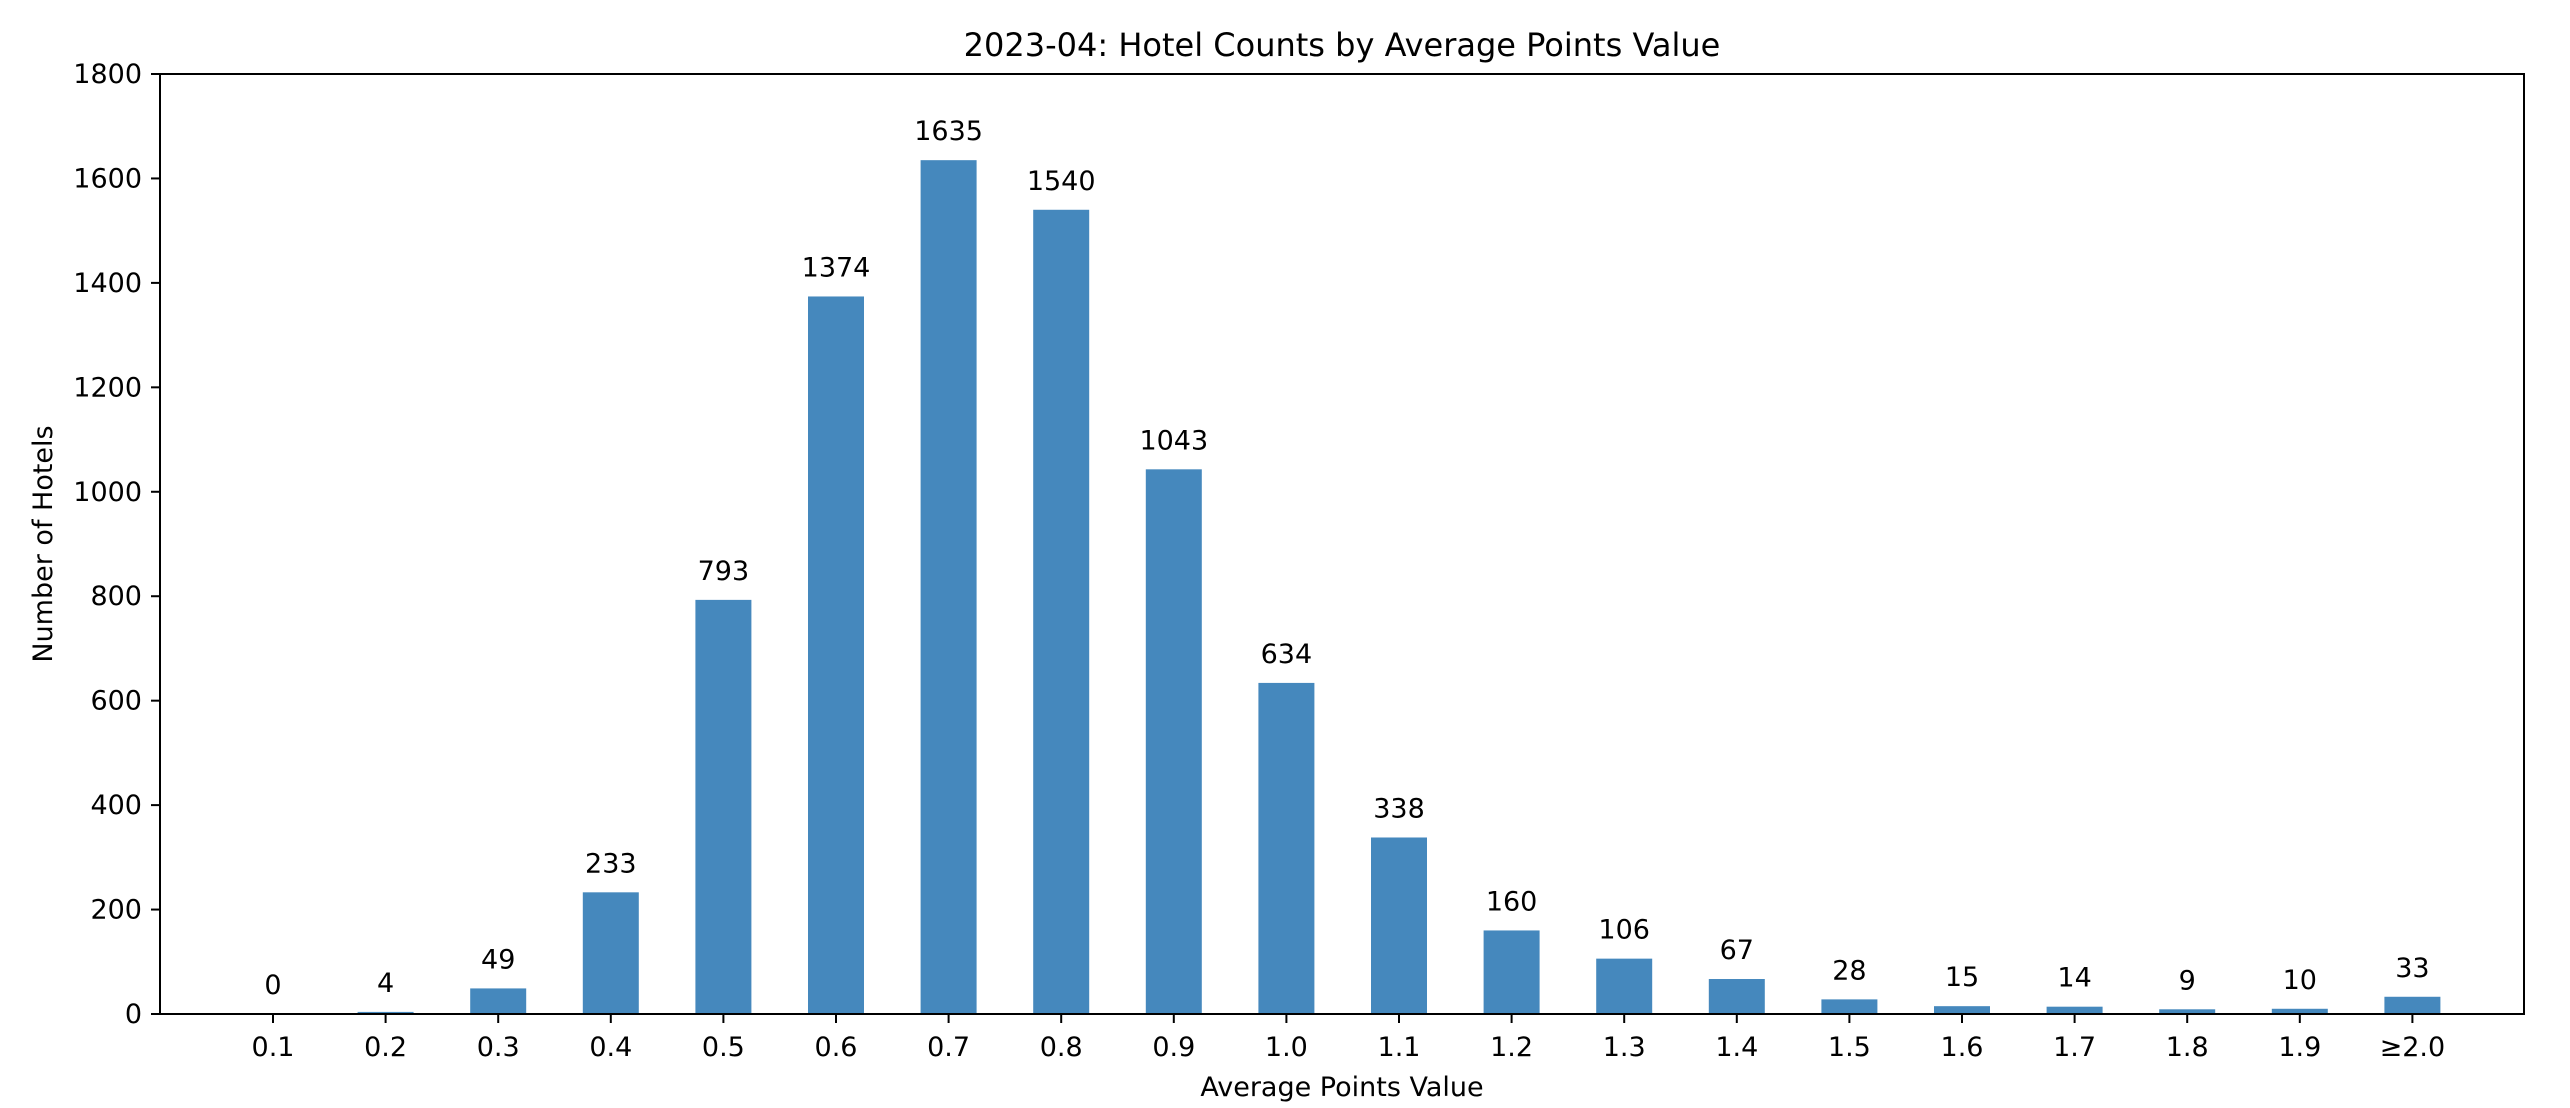  What do you see at coordinates (116, 701) in the screenshot?
I see `y-tick-label: 600` at bounding box center [116, 701].